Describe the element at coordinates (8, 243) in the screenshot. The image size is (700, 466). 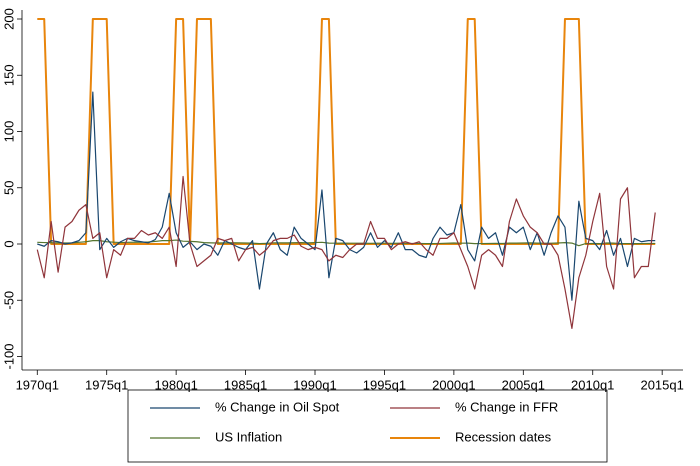
I see `y-tick-label: 0` at that location.